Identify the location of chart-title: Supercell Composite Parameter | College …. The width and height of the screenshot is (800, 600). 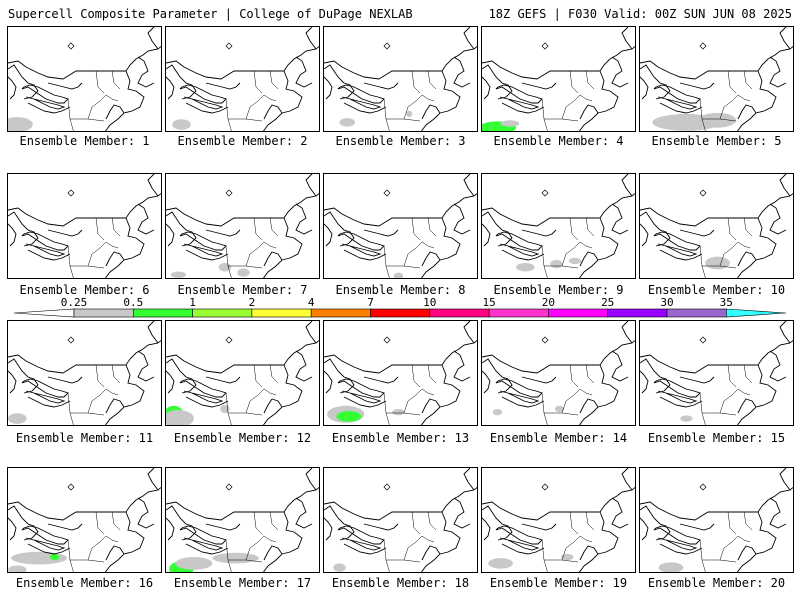
(210, 14).